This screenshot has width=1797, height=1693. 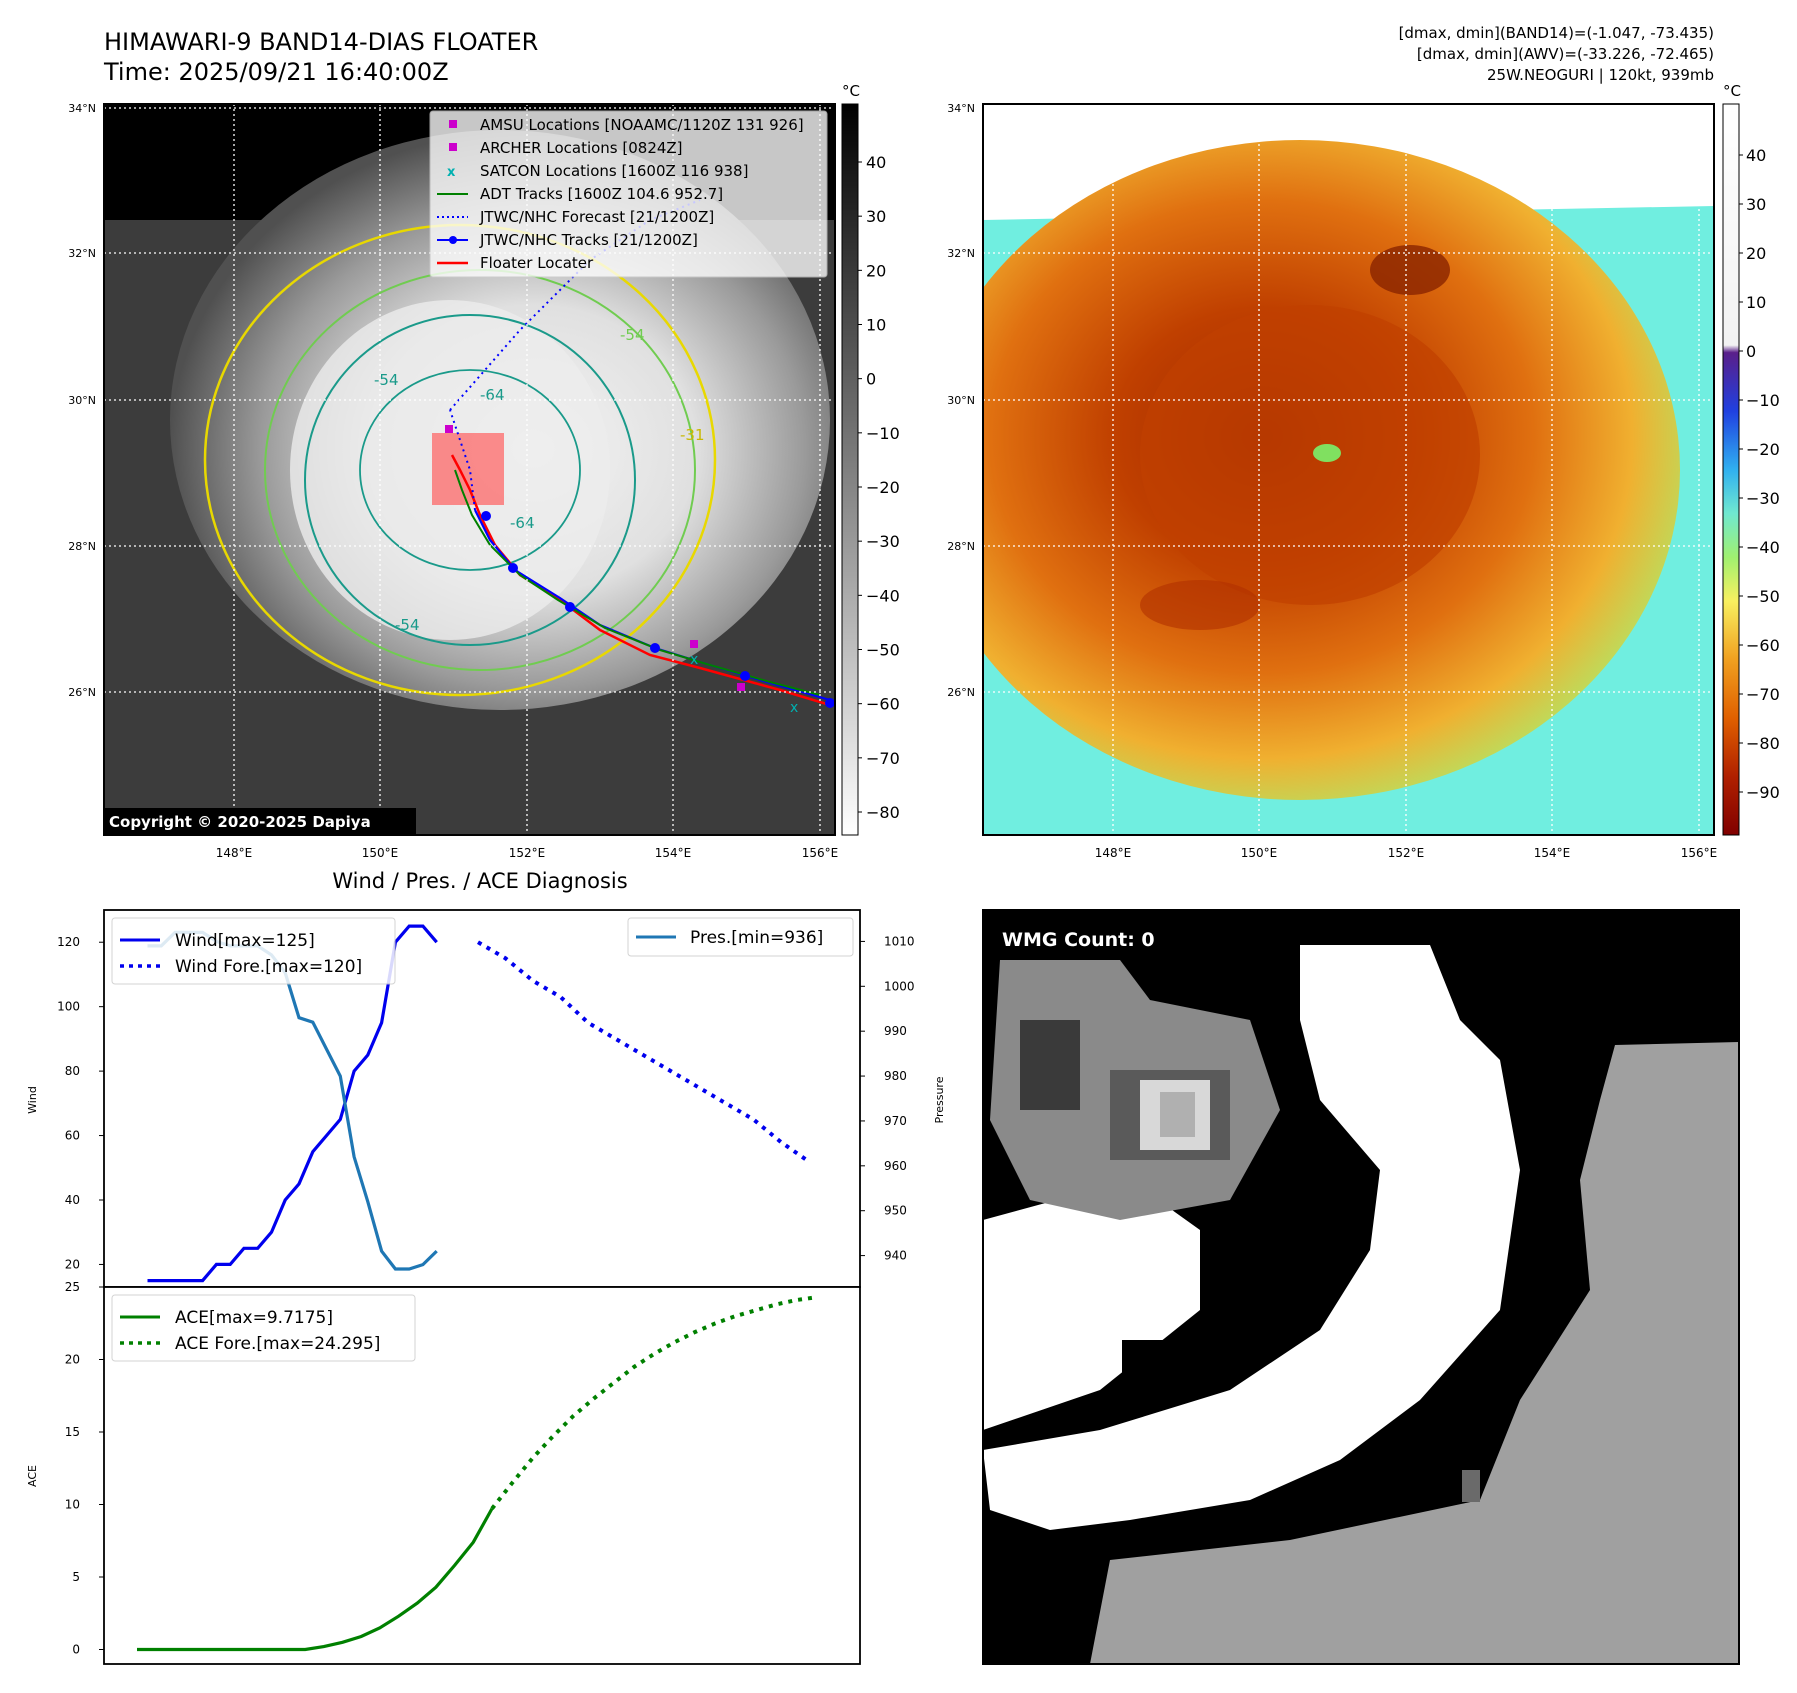 I want to click on ir-cb-tick-label: 30, so click(x=876, y=216).